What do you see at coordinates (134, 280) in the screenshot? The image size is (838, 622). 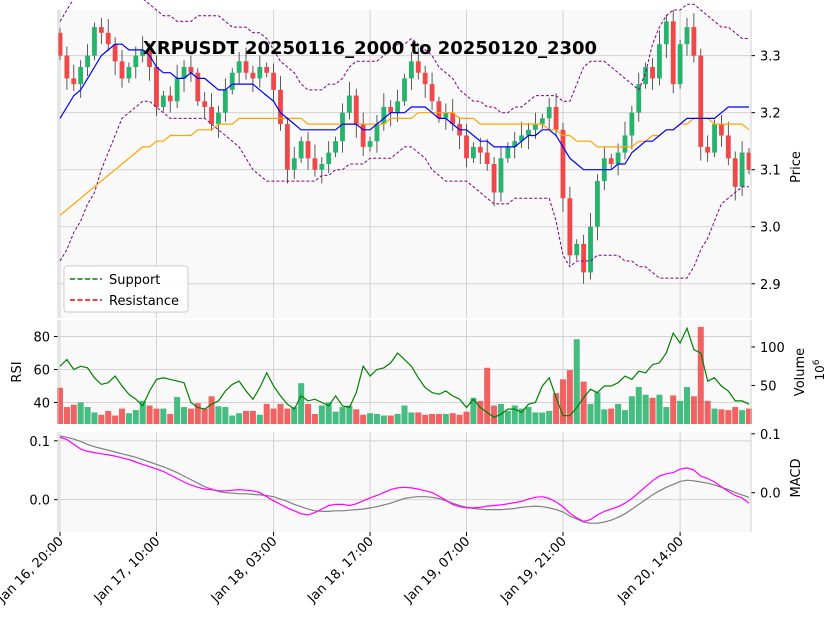 I see `legend-support-label: Support` at bounding box center [134, 280].